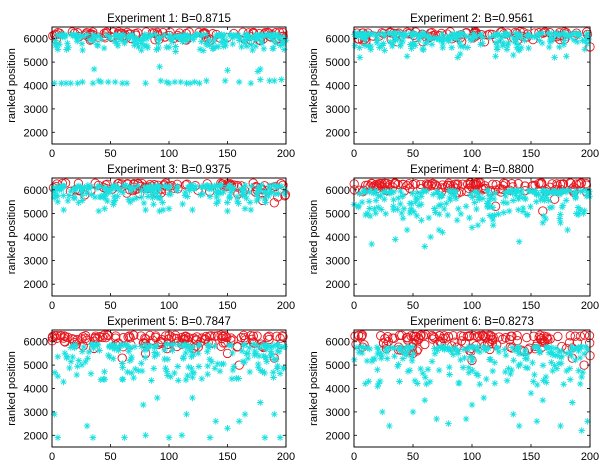 This screenshot has width=600, height=465. Describe the element at coordinates (338, 238) in the screenshot. I see `y-tick-label: 4000` at that location.